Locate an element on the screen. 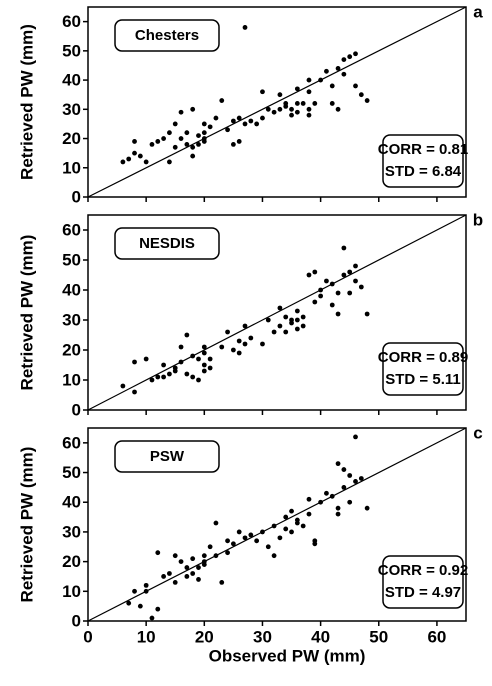  x-tick-label: 30 is located at coordinates (262, 636).